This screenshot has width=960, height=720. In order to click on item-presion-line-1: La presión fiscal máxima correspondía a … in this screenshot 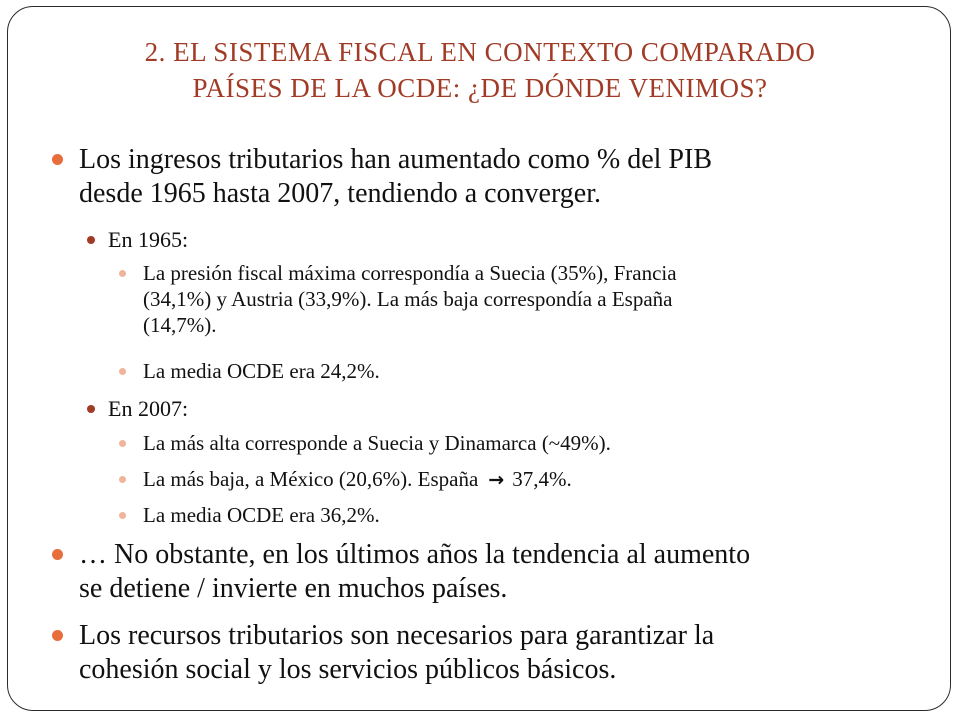, I will do `click(410, 273)`.